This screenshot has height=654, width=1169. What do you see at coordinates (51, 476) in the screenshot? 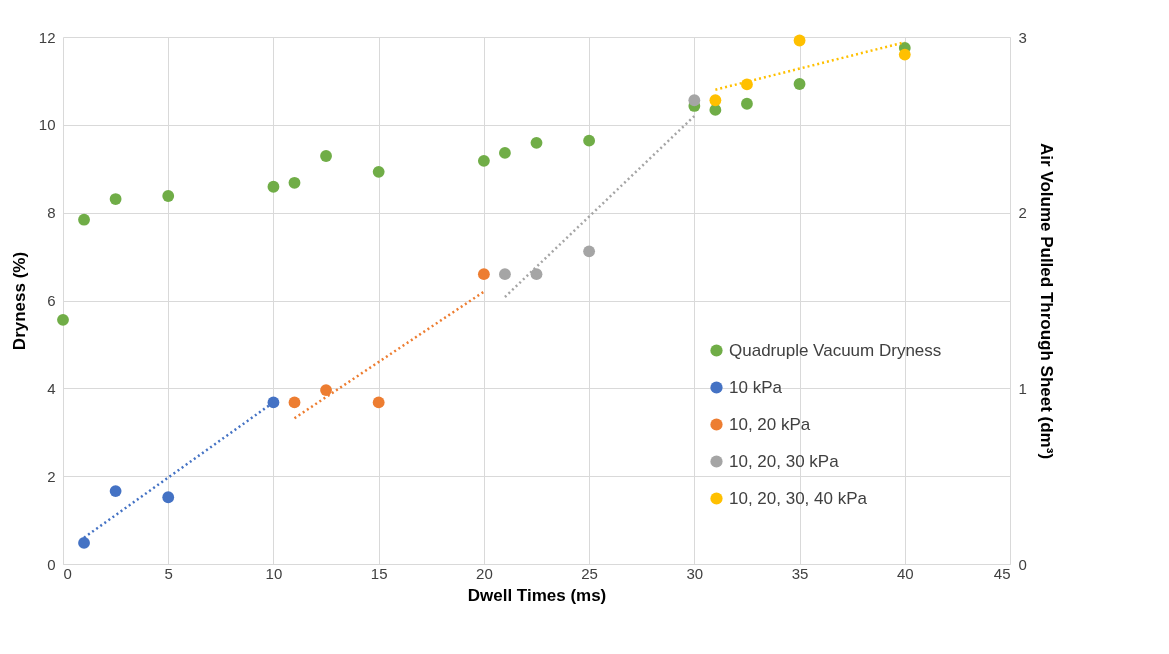
I see `y-tick-label: 2` at bounding box center [51, 476].